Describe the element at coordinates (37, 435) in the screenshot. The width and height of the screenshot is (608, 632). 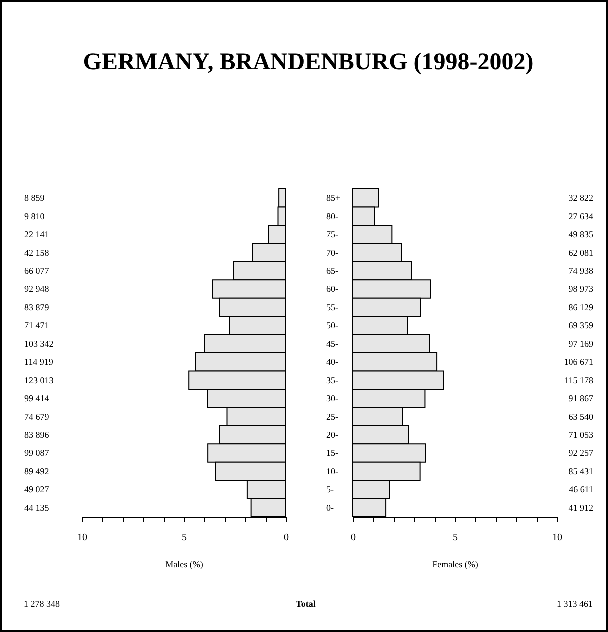
I see `y-tick-label: 83 896` at that location.